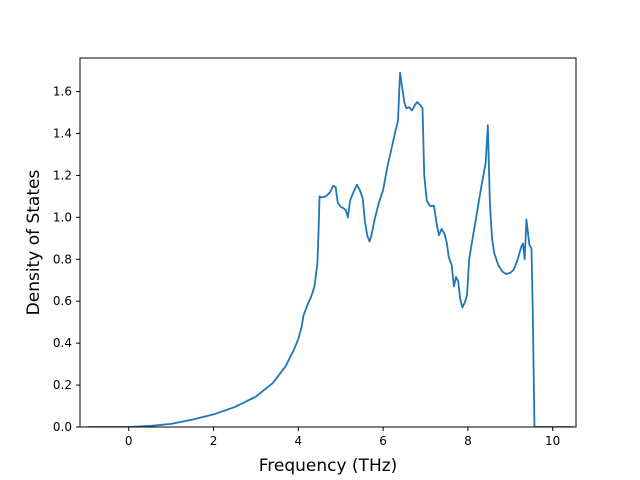  I want to click on y-tick-label: 1.6, so click(62, 92).